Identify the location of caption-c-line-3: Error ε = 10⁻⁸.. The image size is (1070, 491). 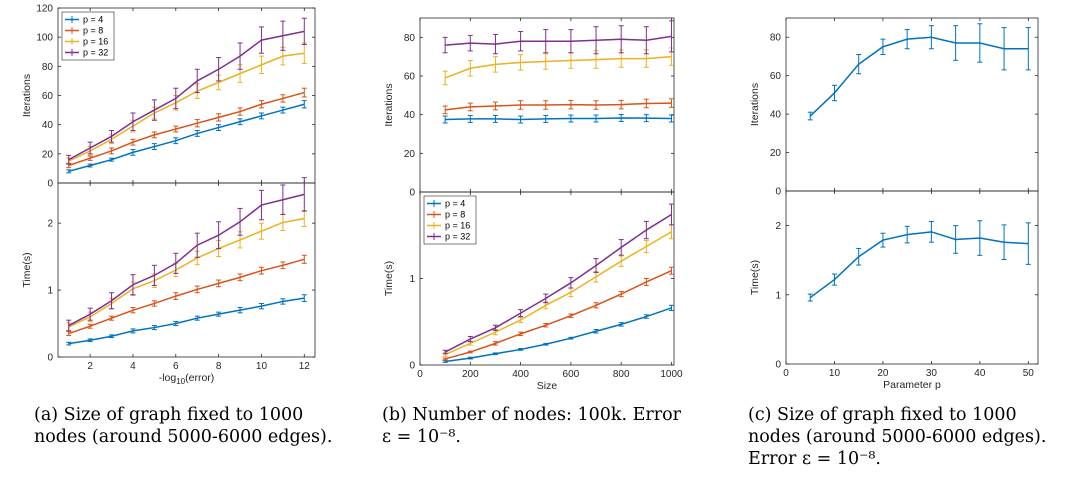
(814, 459).